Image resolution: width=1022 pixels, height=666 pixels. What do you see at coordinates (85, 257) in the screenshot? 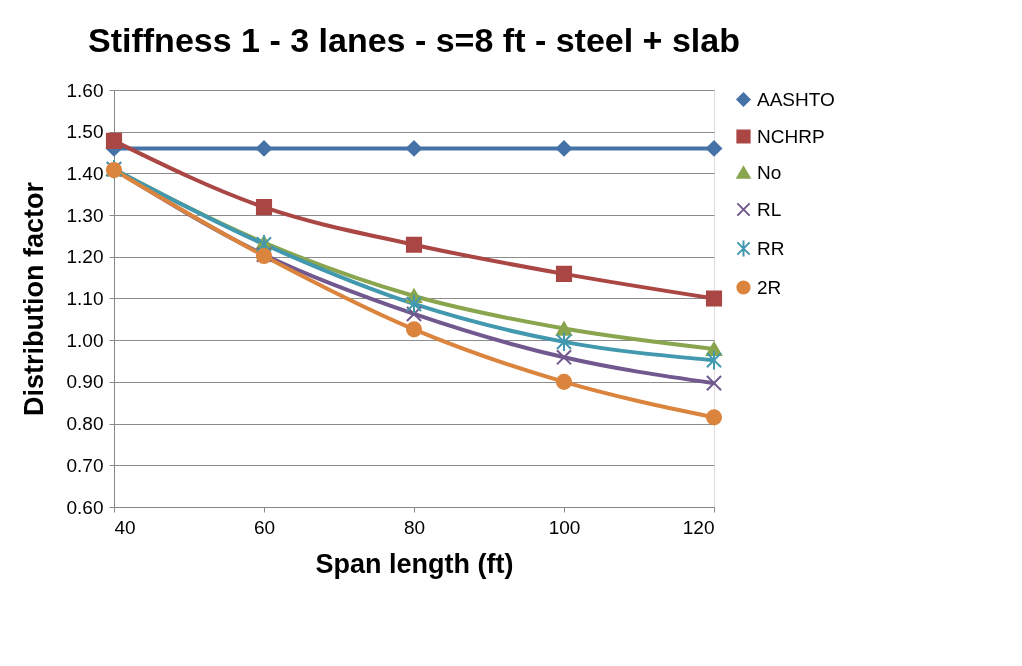
I see `y-tick-label: 1.20` at bounding box center [85, 257].